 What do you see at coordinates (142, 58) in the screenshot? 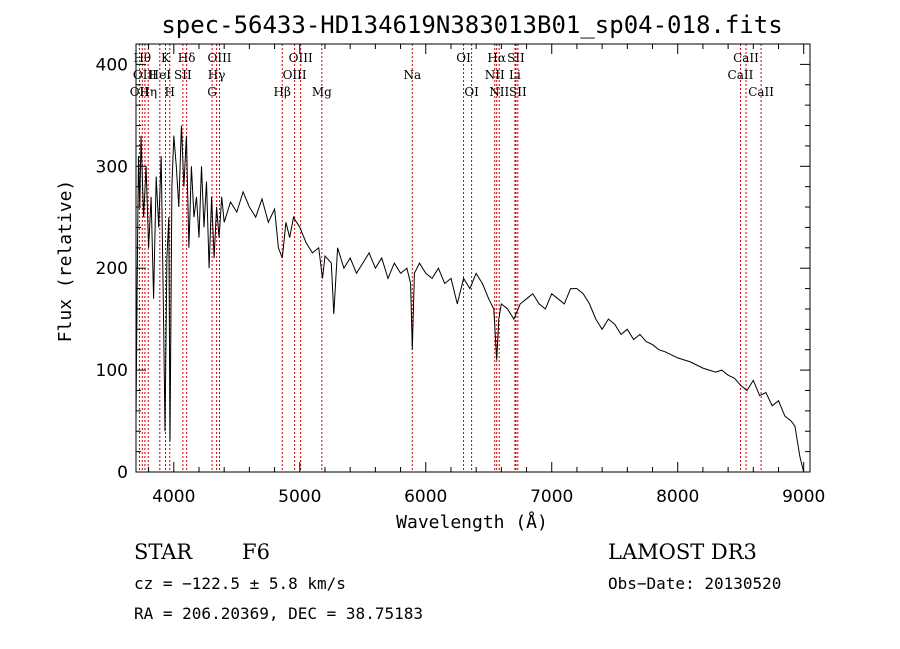
I see `spectral-line-label: Hθ` at bounding box center [142, 58].